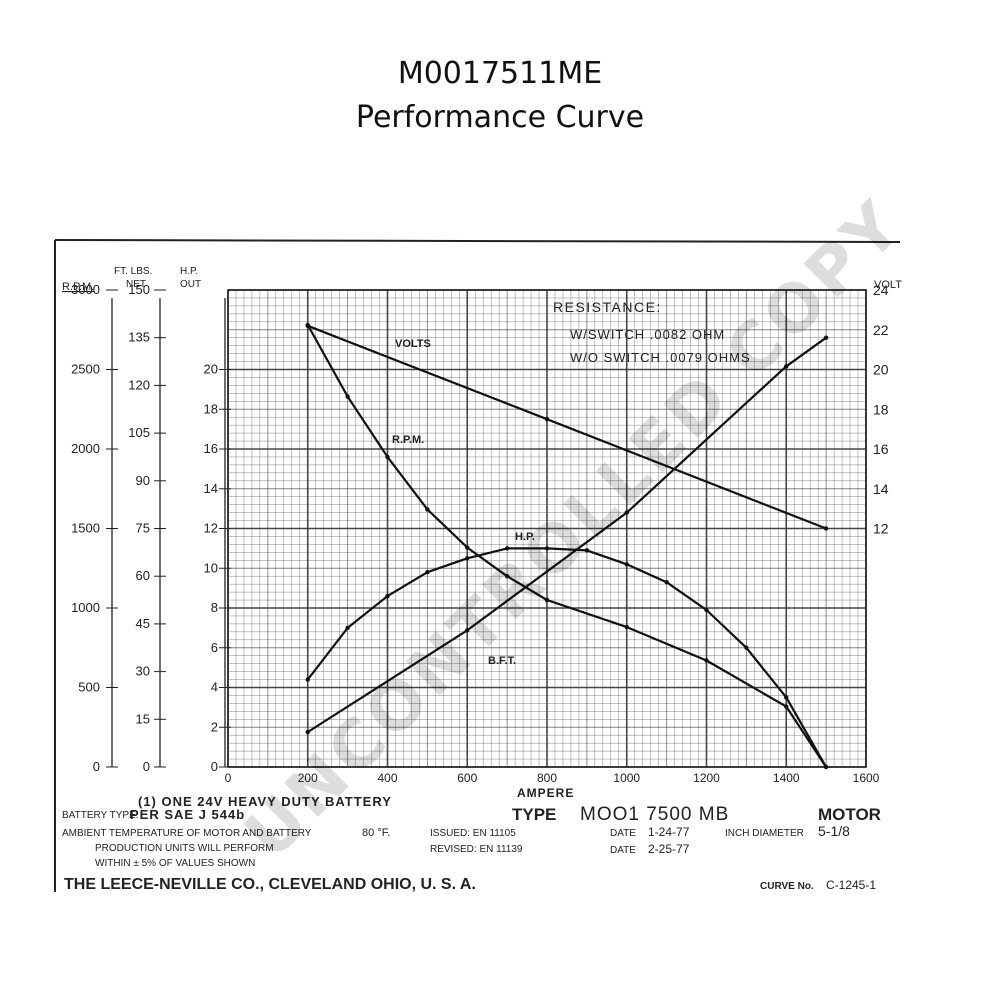 The height and width of the screenshot is (1000, 1000). What do you see at coordinates (467, 778) in the screenshot?
I see `x-tick-label: 600` at bounding box center [467, 778].